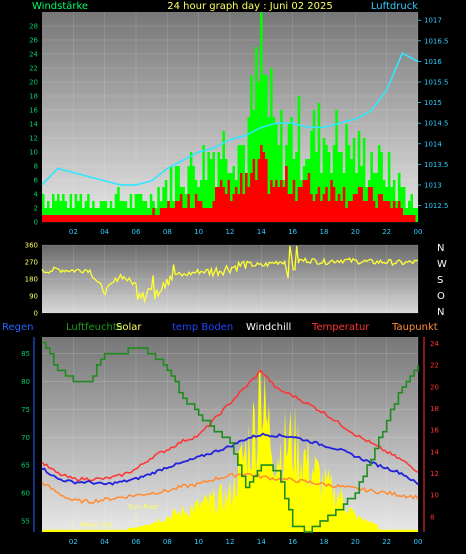  I want to click on wind-axis-tick: 26, so click(33, 41).